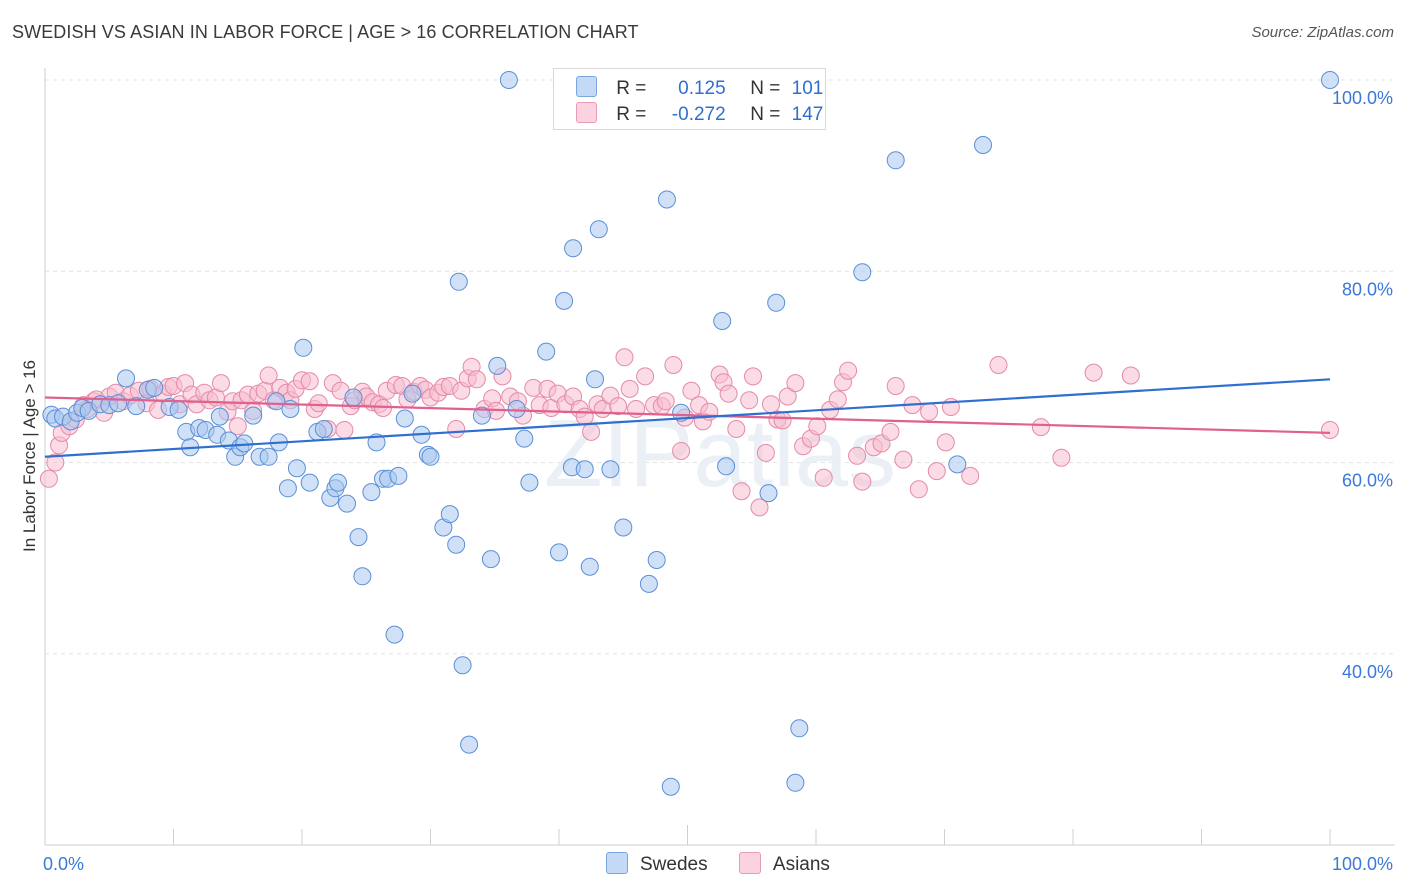 This screenshot has height=892, width=1406. I want to click on asians-swatch, so click(586, 112).